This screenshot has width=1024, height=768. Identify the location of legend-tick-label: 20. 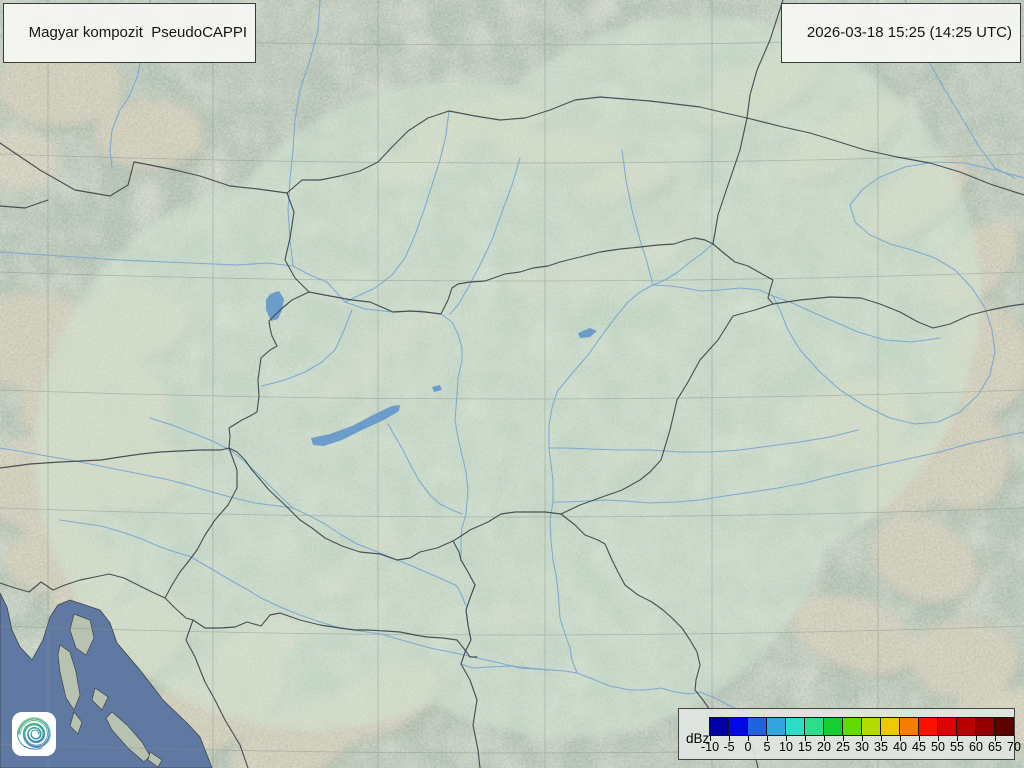
(824, 747).